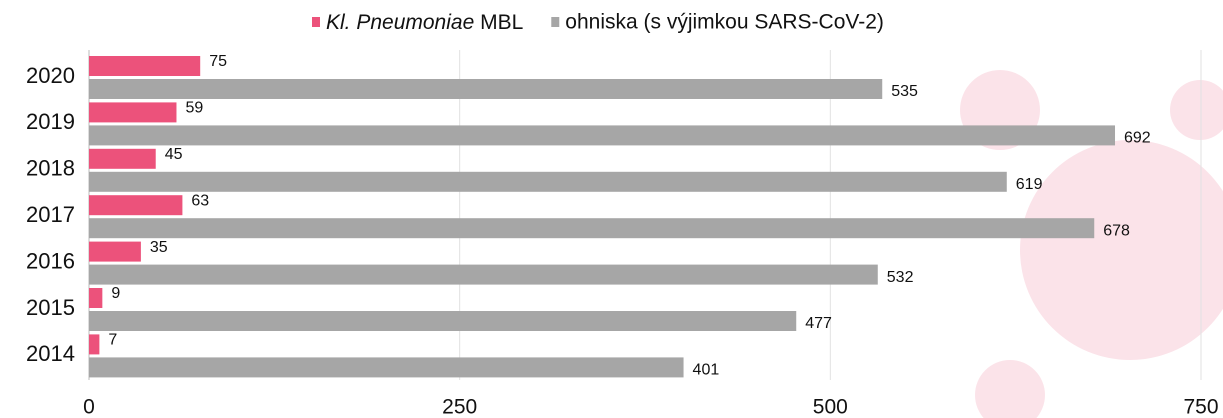 The image size is (1223, 418). Describe the element at coordinates (459, 407) in the screenshot. I see `x-tick-label: 250` at that location.